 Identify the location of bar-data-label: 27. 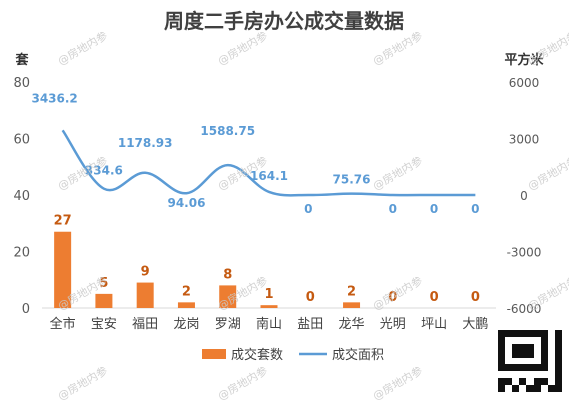
(63, 221).